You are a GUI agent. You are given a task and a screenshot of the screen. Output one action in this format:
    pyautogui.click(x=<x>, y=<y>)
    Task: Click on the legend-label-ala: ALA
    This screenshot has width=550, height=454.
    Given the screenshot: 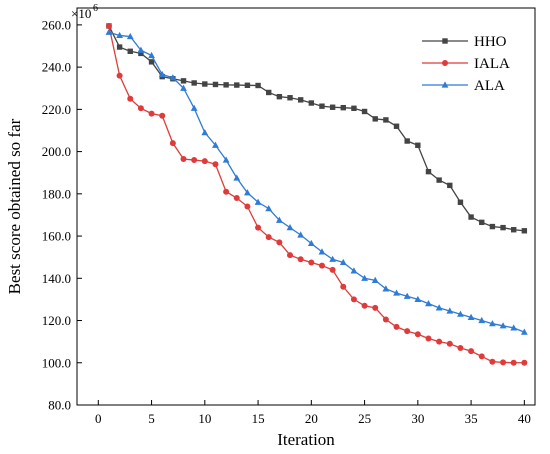 What is the action you would take?
    pyautogui.click(x=489, y=86)
    